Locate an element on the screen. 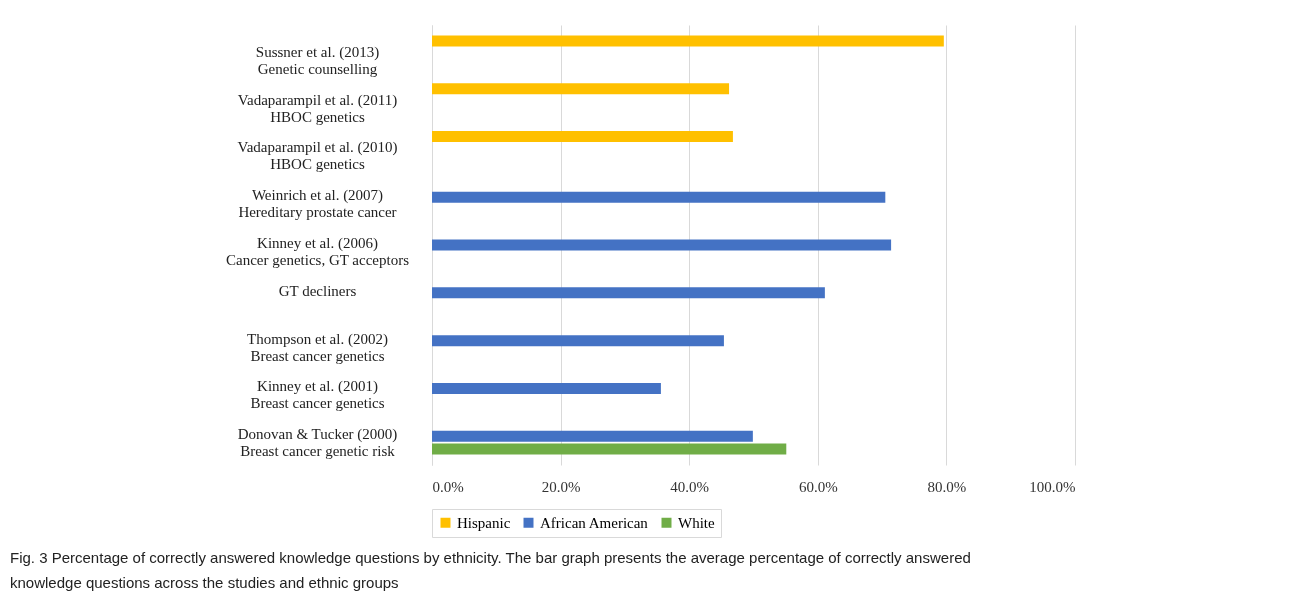 This screenshot has height=605, width=1290. y-tick-label: Kinney et al. (2001) Breast cancer genetics is located at coordinates (317, 395).